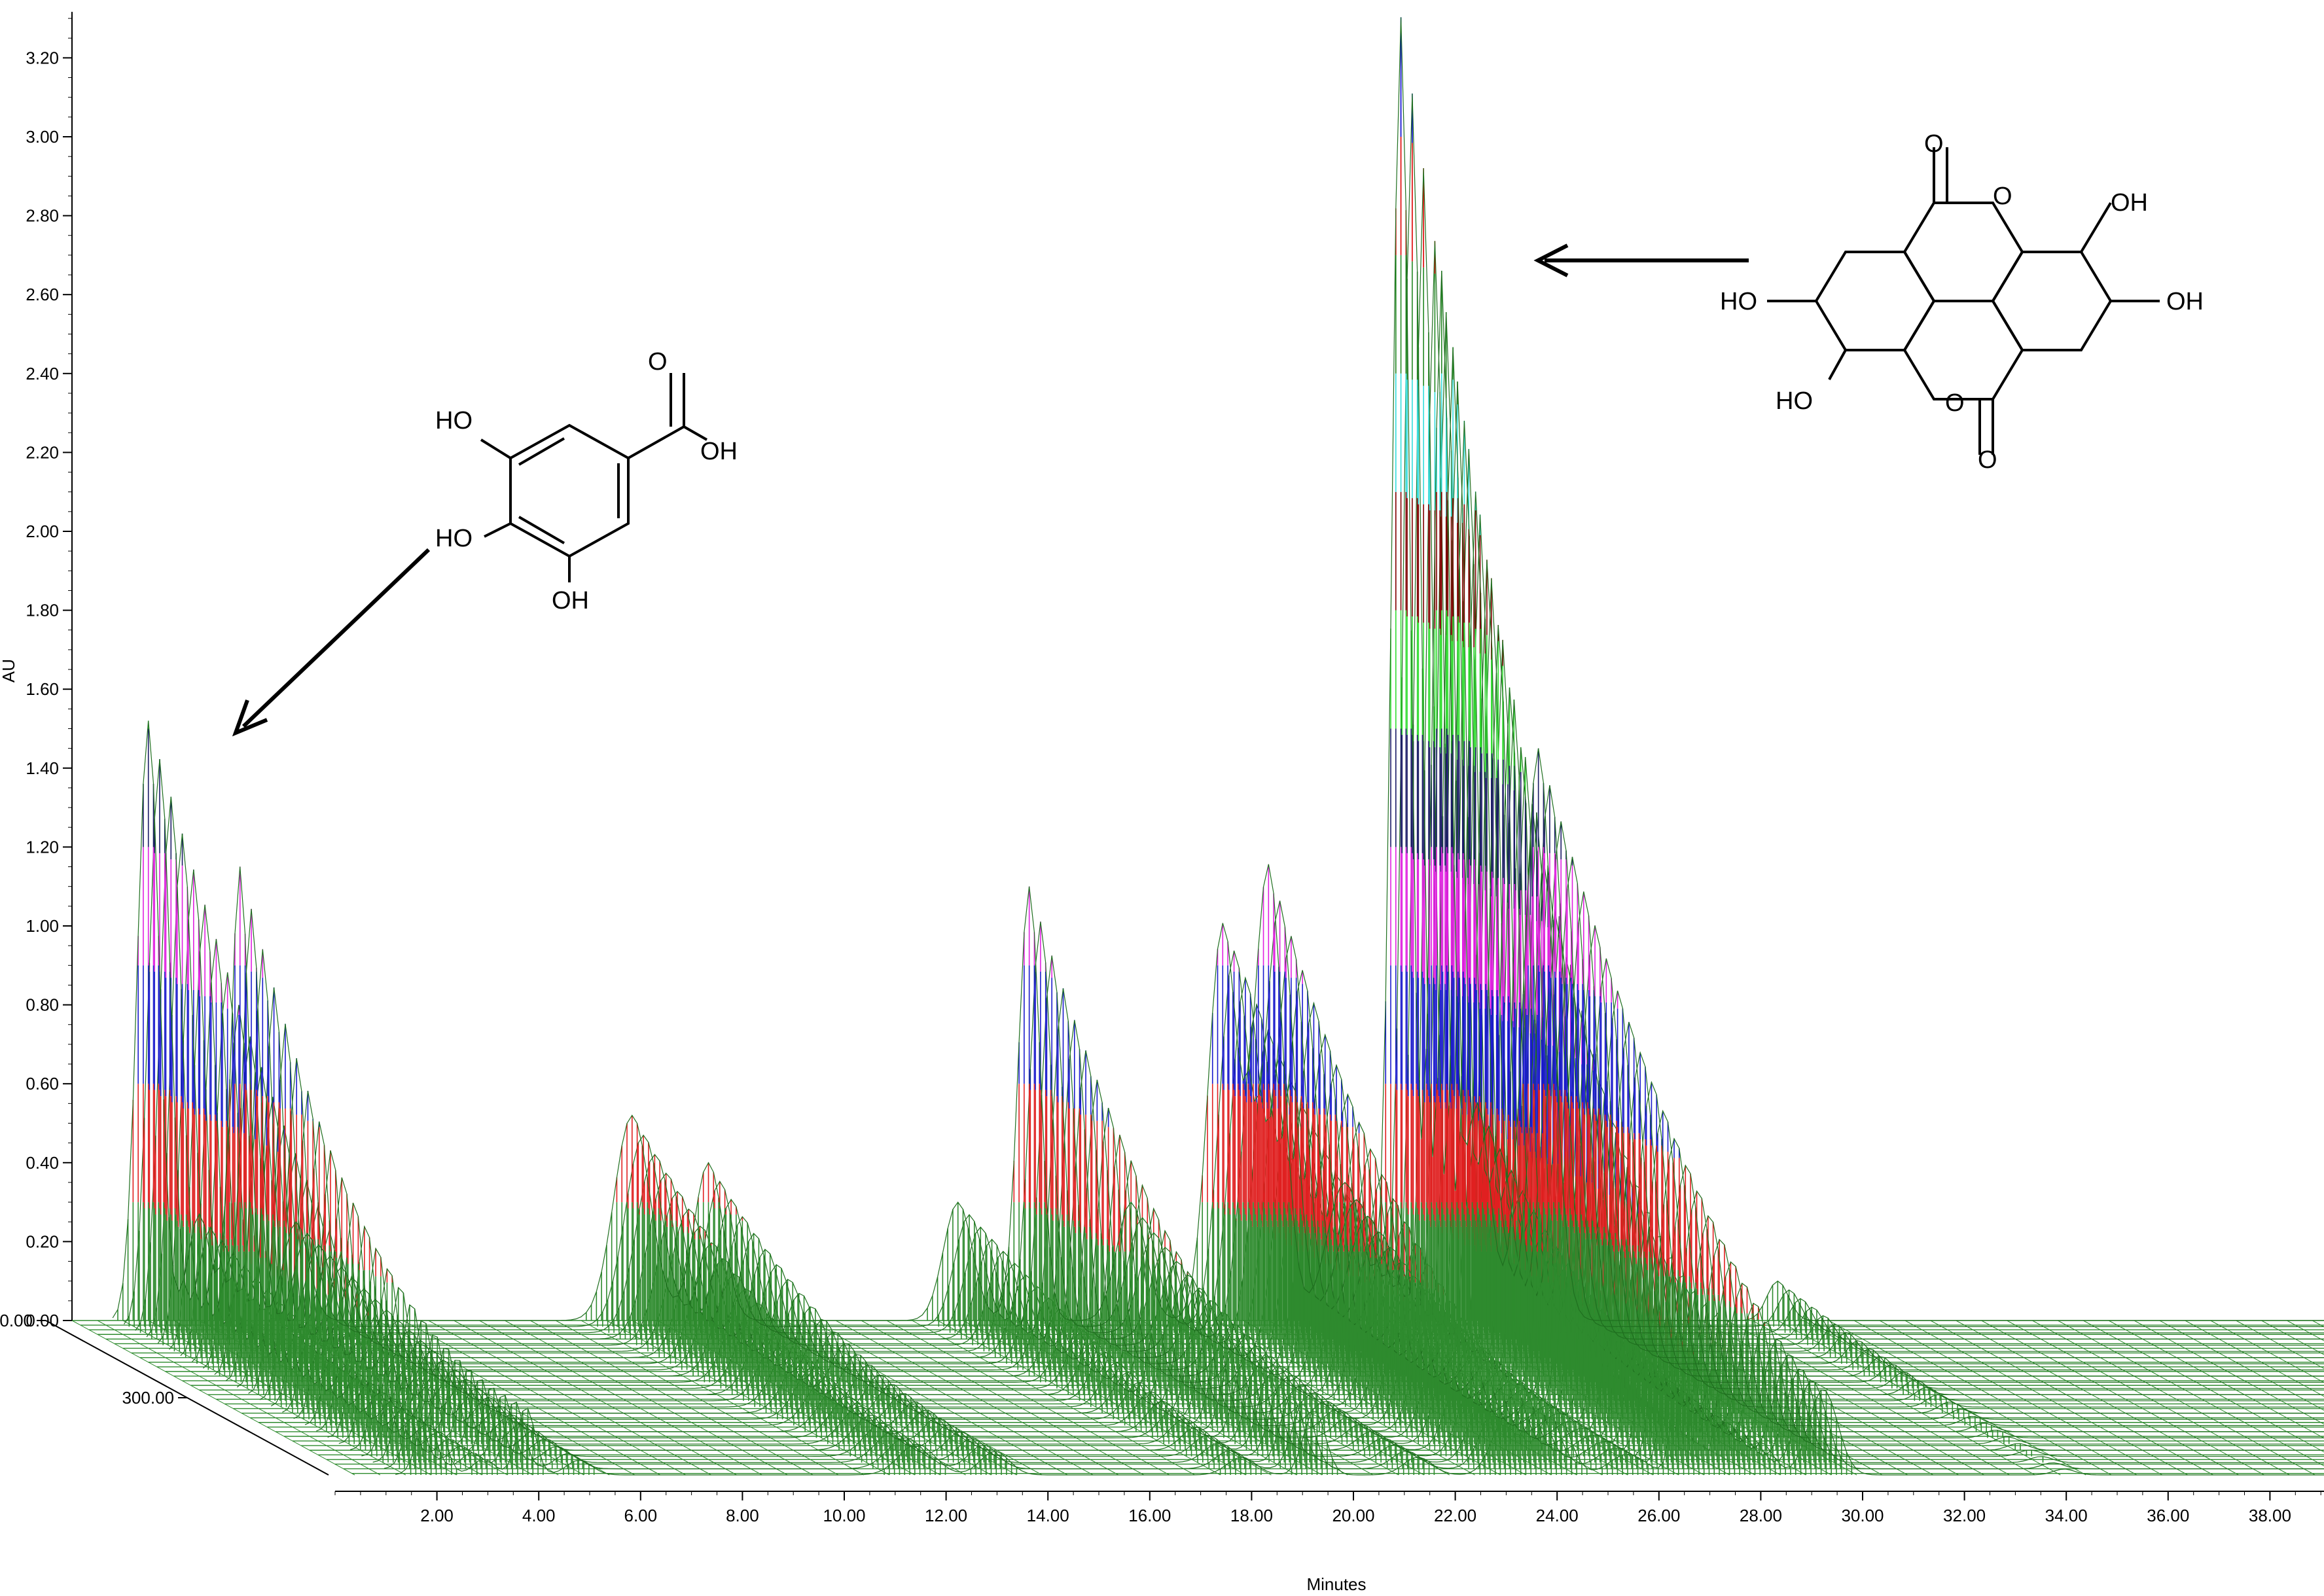 The height and width of the screenshot is (1596, 2324). I want to click on slice-outline, so click(1331, 1306).